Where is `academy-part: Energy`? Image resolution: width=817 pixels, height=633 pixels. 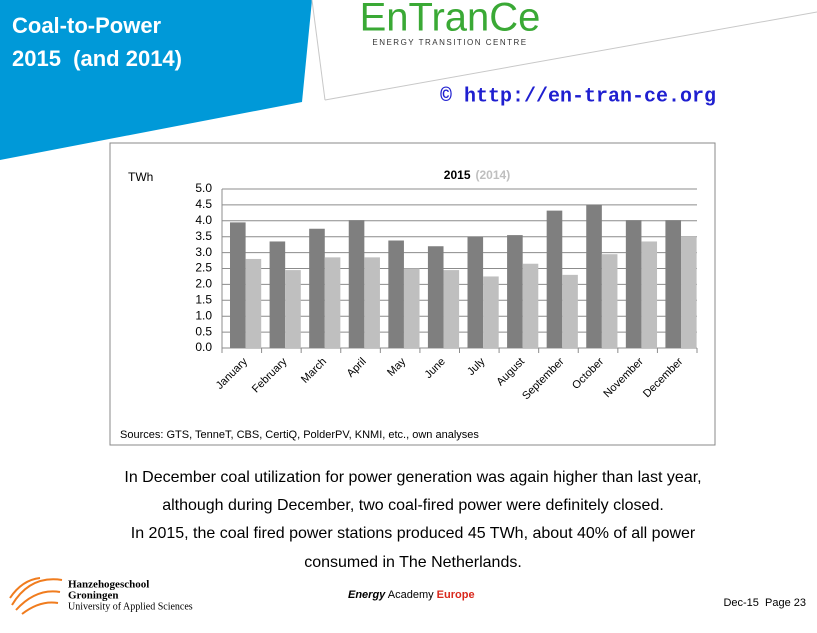 academy-part: Energy is located at coordinates (367, 595).